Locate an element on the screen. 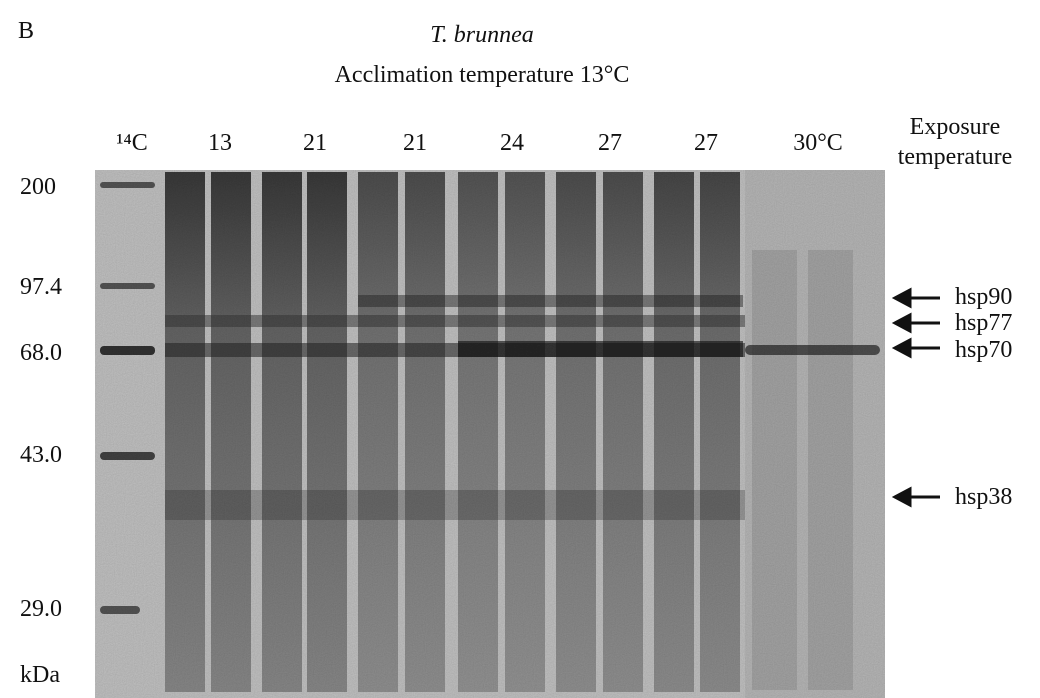  lane-label: 13 is located at coordinates (220, 143).